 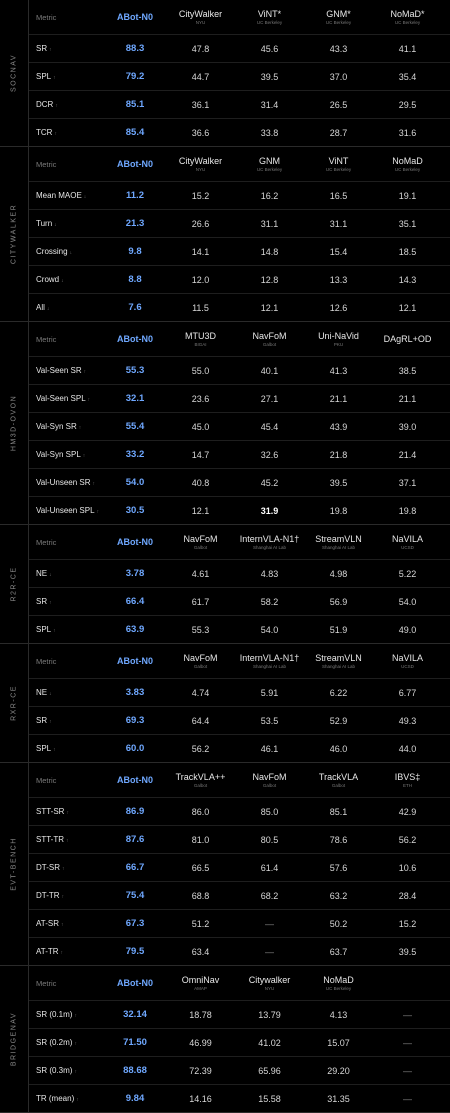 What do you see at coordinates (407, 777) in the screenshot?
I see `baseline-name: IBVS‡` at bounding box center [407, 777].